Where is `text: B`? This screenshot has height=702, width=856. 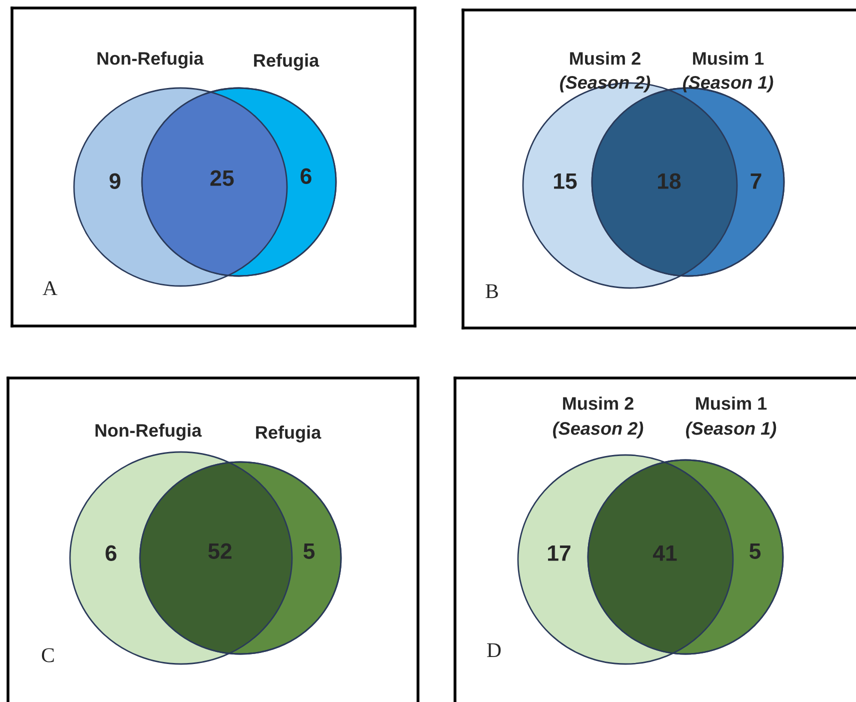
text: B is located at coordinates (492, 291).